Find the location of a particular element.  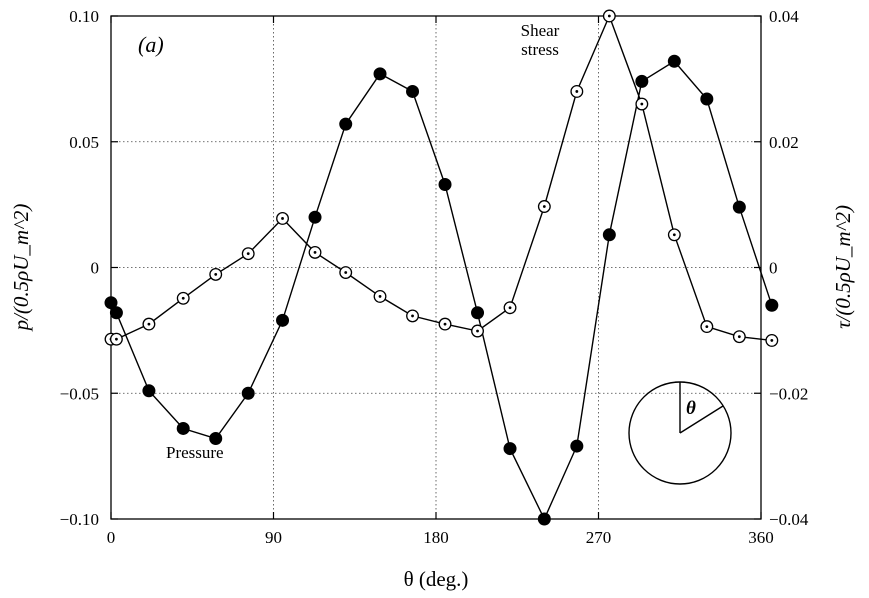

shear-annotation-line2: stress is located at coordinates (540, 49).